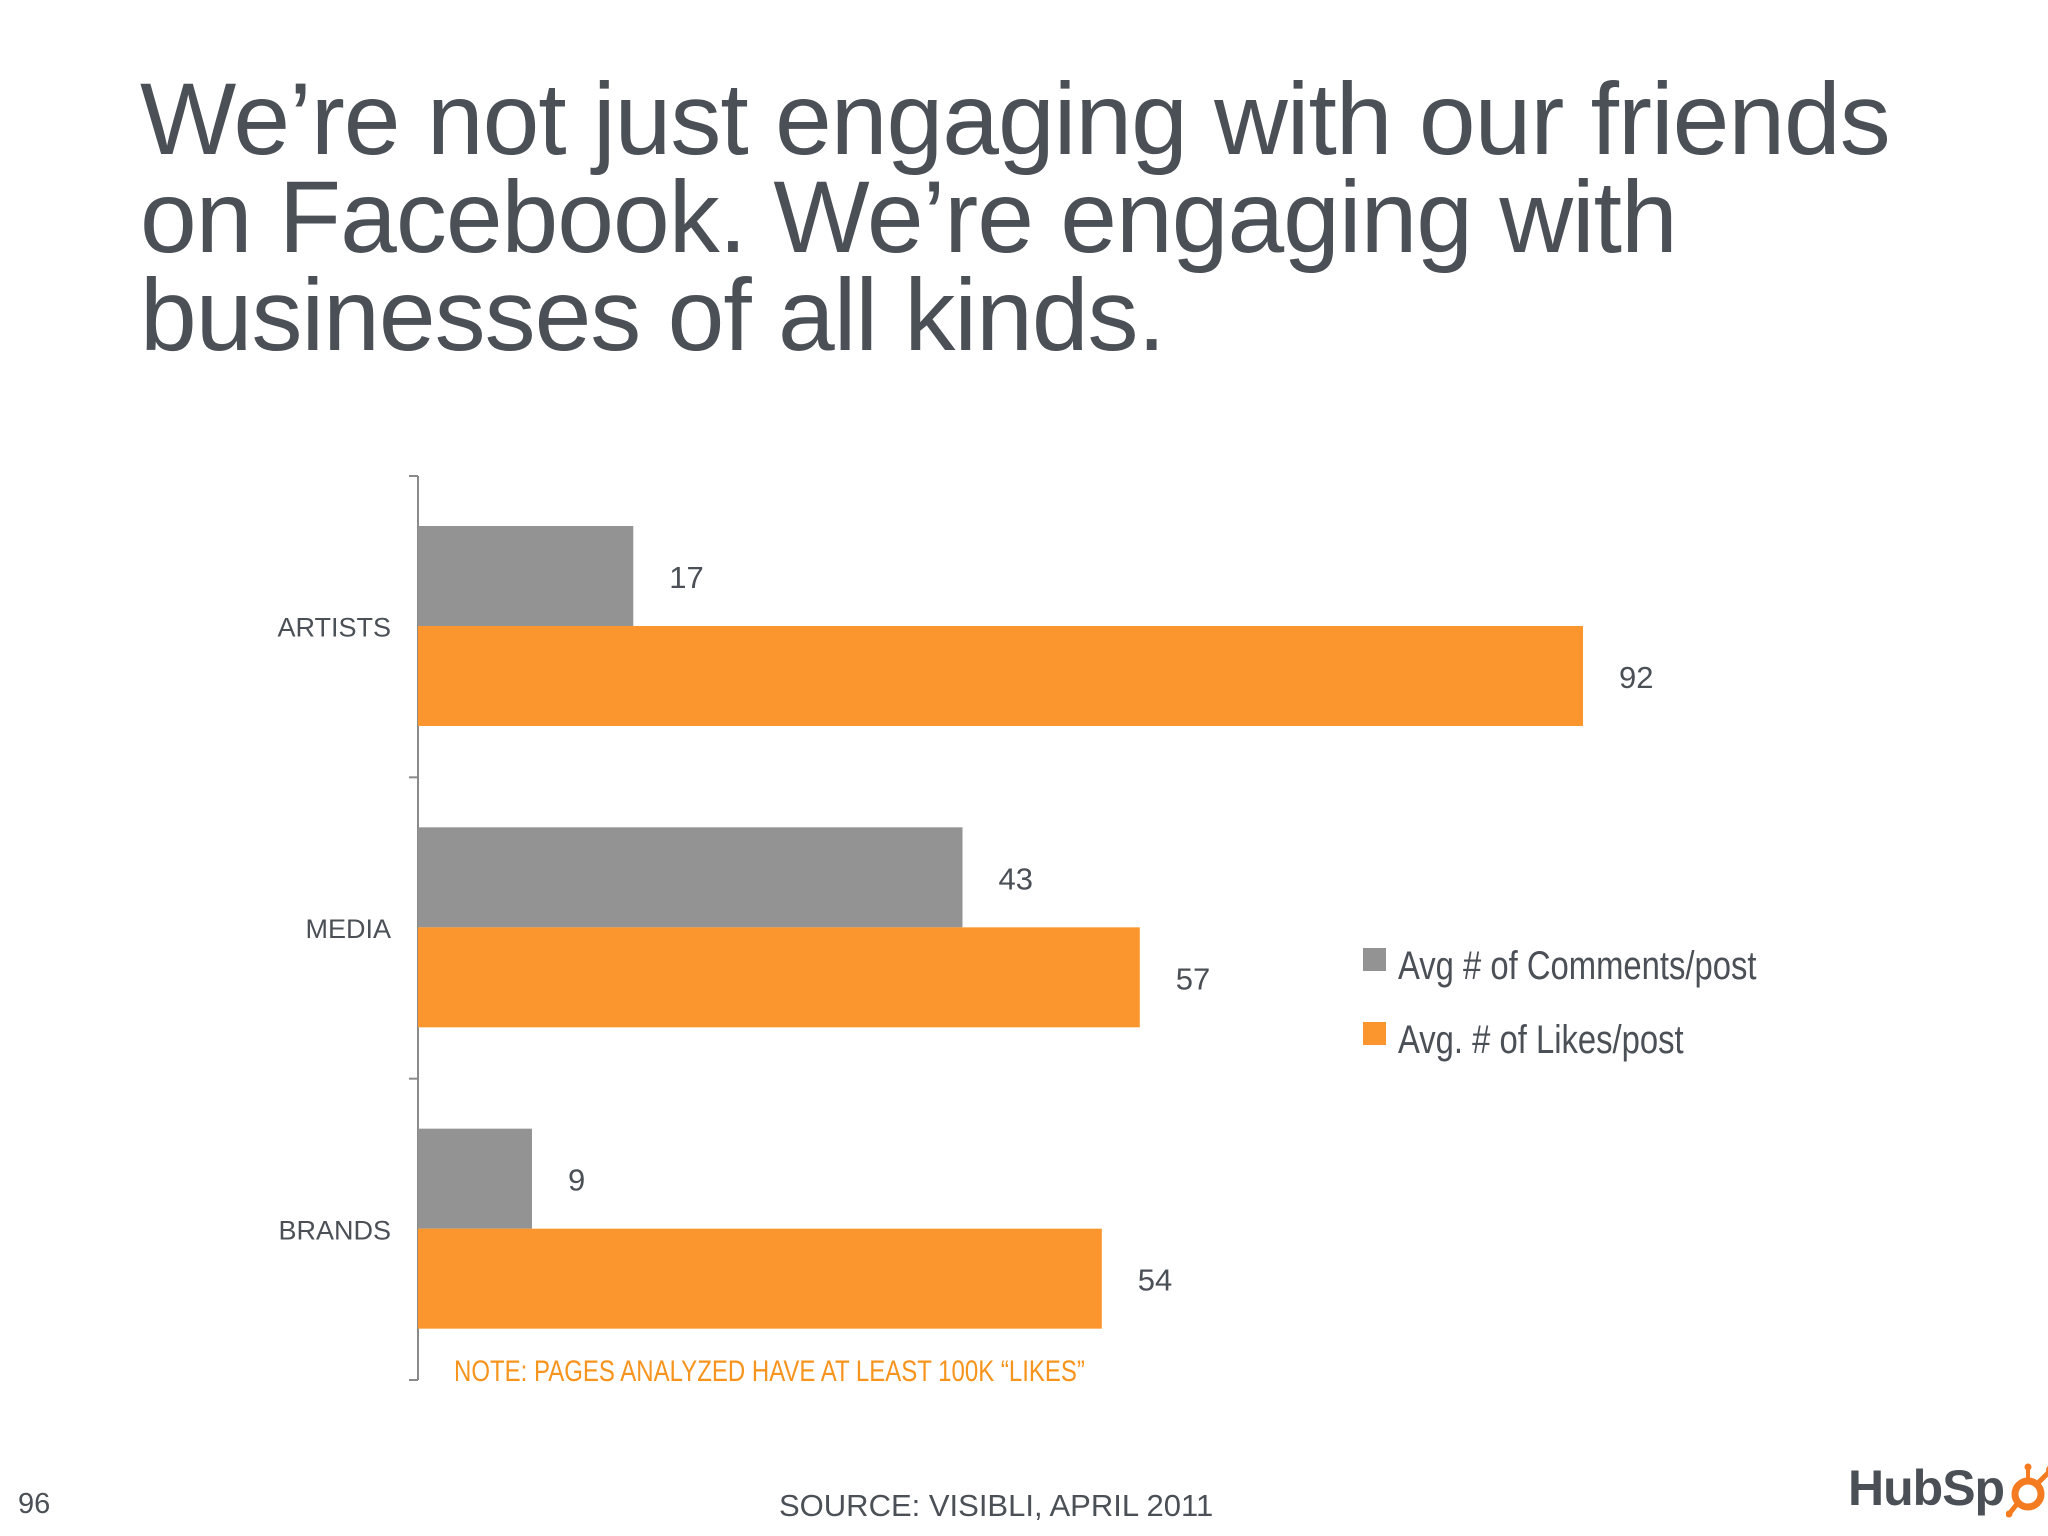  What do you see at coordinates (909, 217) in the screenshot?
I see `title-line-2: on Facebook. We’re engaging with` at bounding box center [909, 217].